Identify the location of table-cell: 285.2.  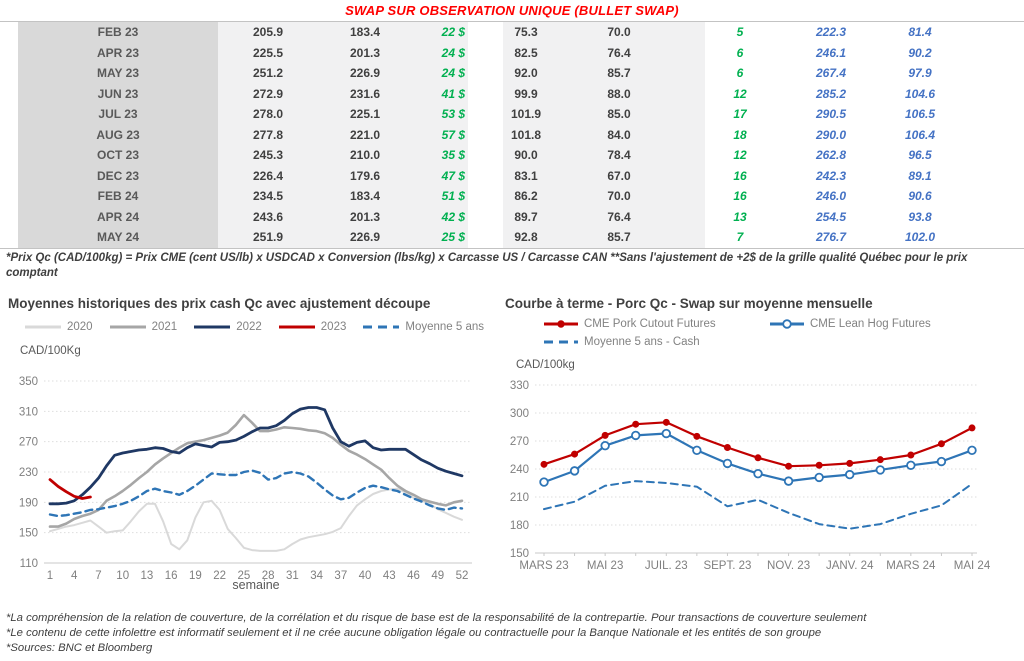
(831, 93).